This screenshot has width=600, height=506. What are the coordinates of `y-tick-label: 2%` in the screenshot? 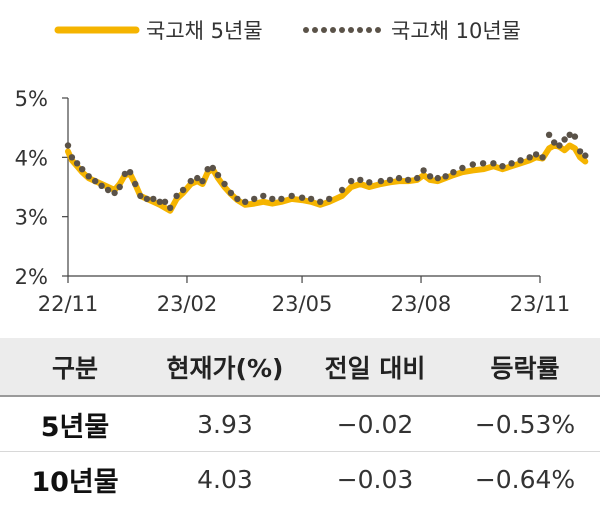 It's located at (31, 277).